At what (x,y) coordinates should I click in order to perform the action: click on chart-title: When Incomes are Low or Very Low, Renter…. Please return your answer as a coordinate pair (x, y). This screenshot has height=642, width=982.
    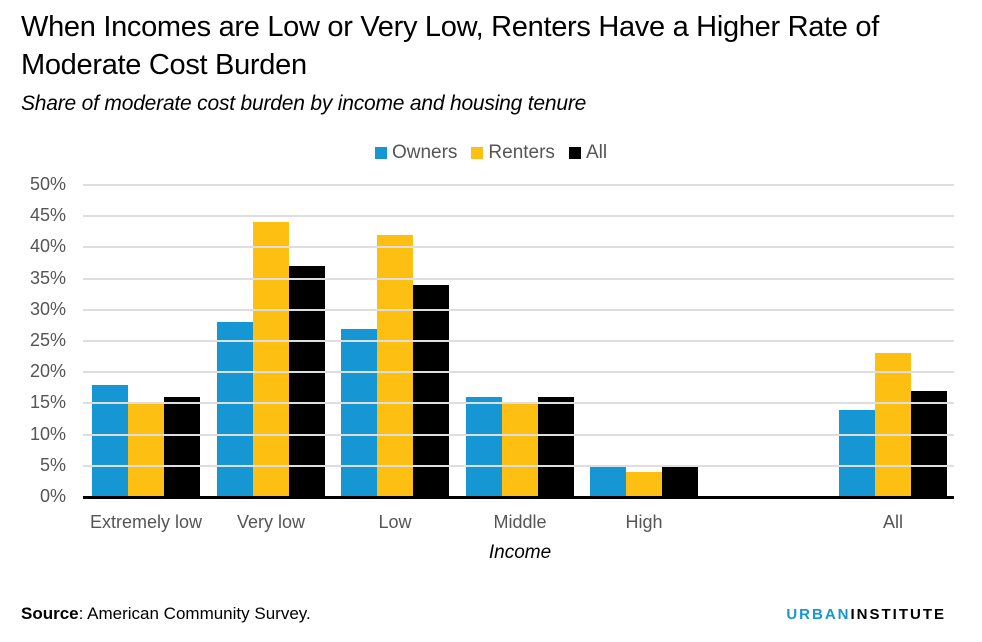
    Looking at the image, I should click on (450, 46).